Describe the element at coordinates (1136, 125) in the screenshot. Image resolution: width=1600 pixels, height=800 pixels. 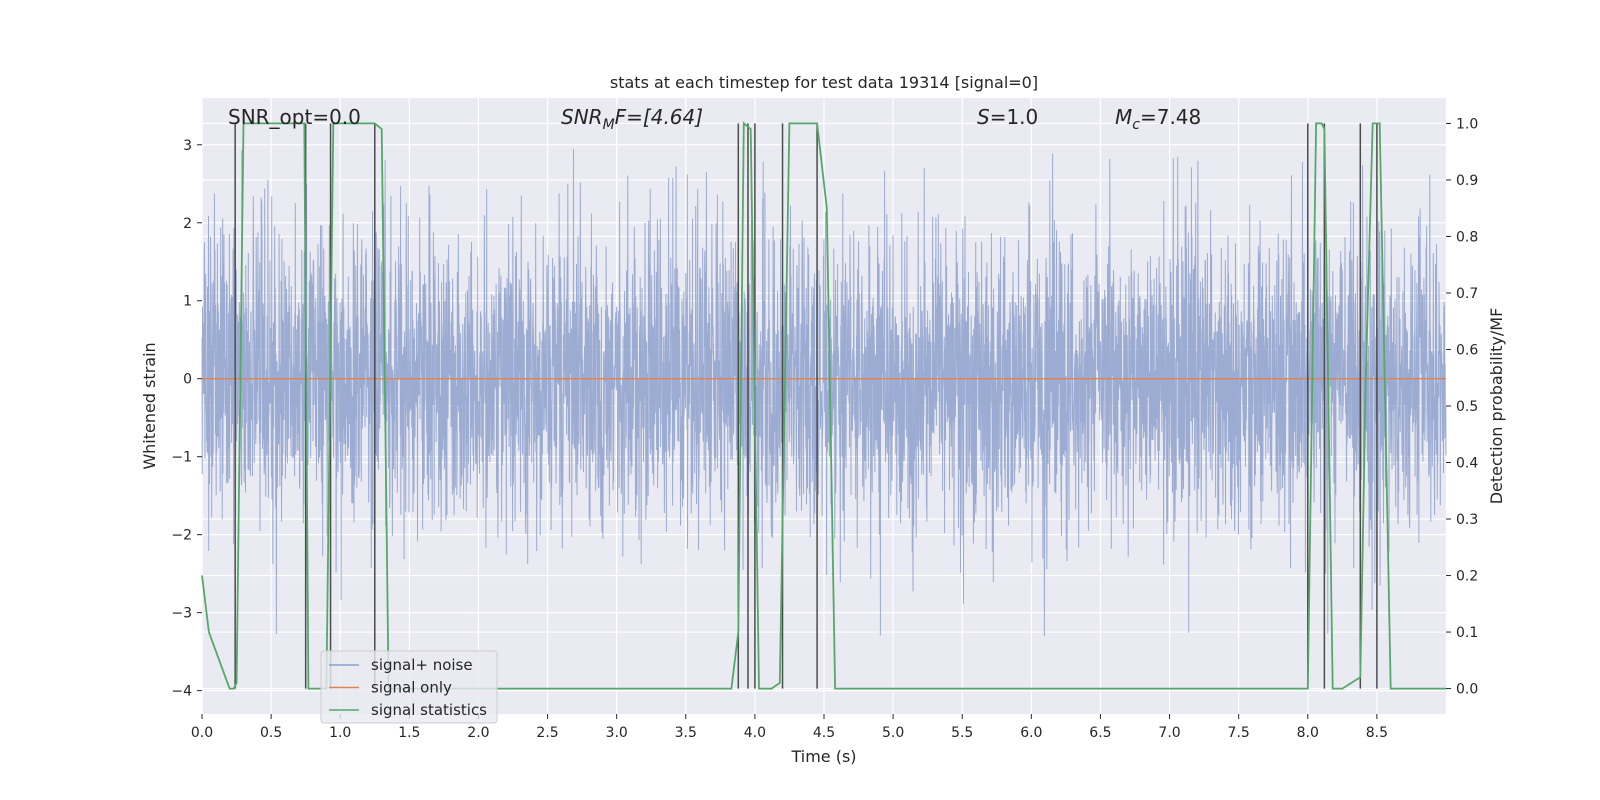
I see `annotation-mc-sub: c` at that location.